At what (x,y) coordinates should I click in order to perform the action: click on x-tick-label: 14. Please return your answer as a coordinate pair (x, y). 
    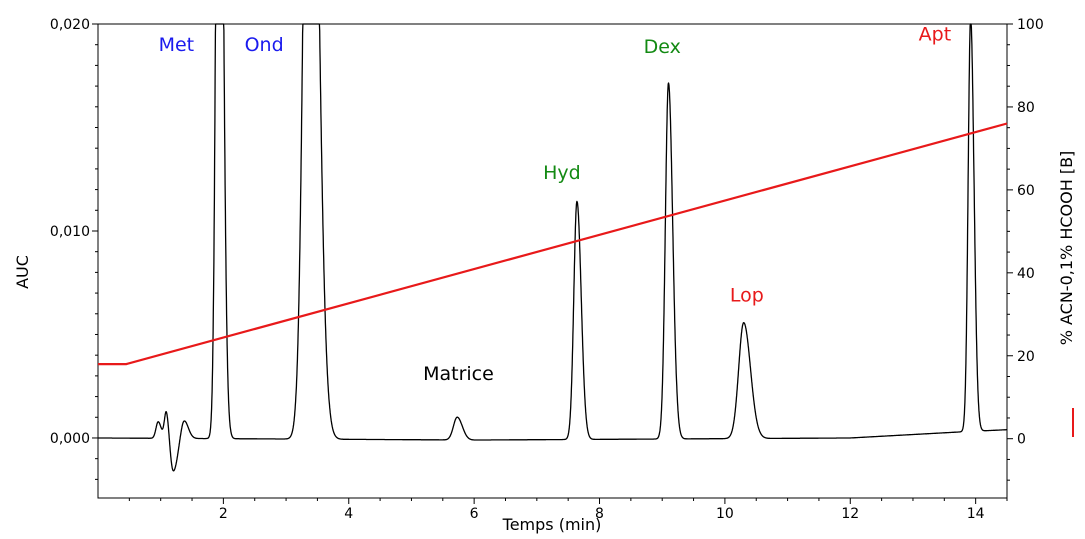
    Looking at the image, I should click on (976, 514).